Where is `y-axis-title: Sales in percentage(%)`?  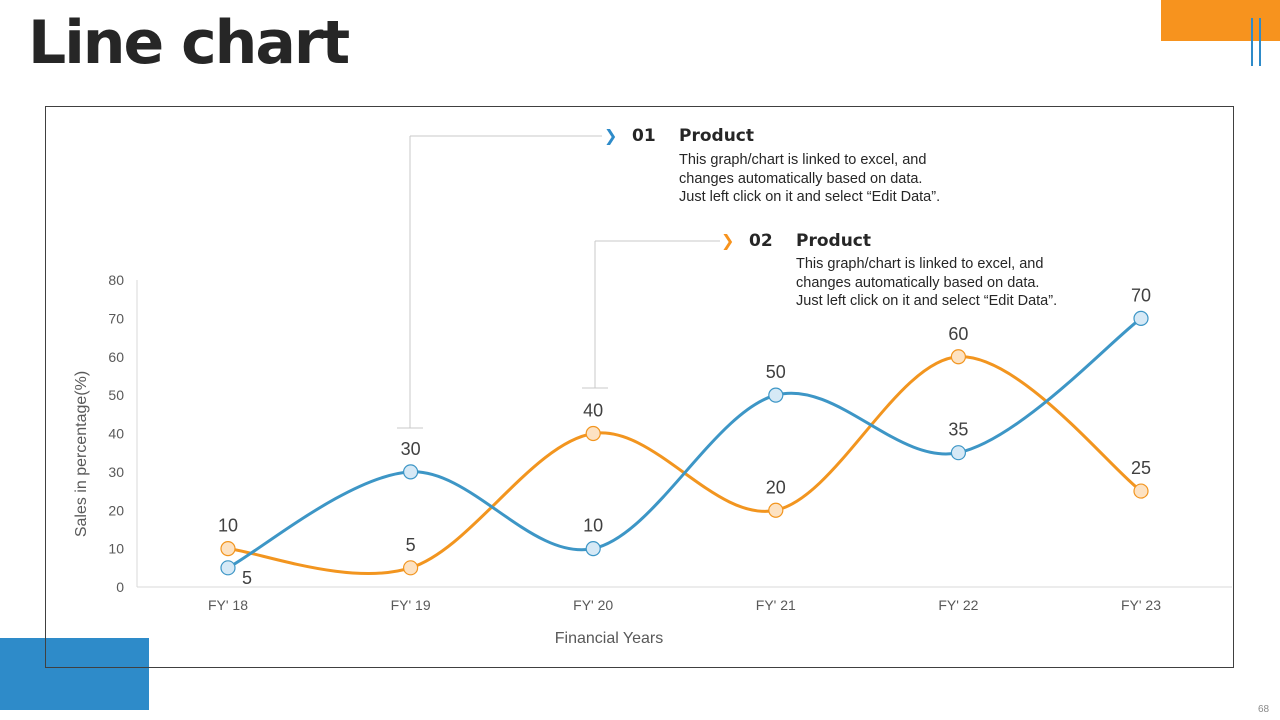
y-axis-title: Sales in percentage(%) is located at coordinates (81, 454).